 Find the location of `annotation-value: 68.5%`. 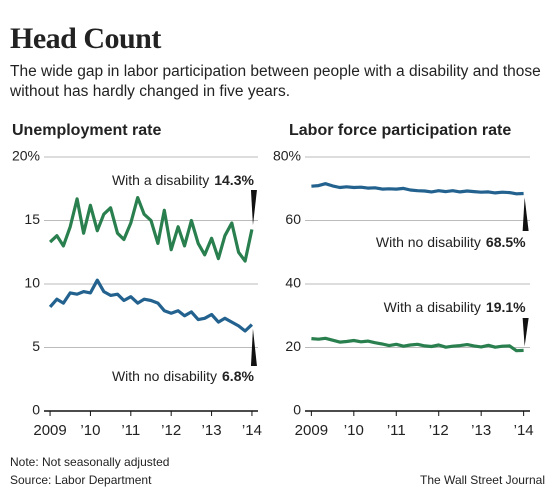

annotation-value: 68.5% is located at coordinates (506, 242).